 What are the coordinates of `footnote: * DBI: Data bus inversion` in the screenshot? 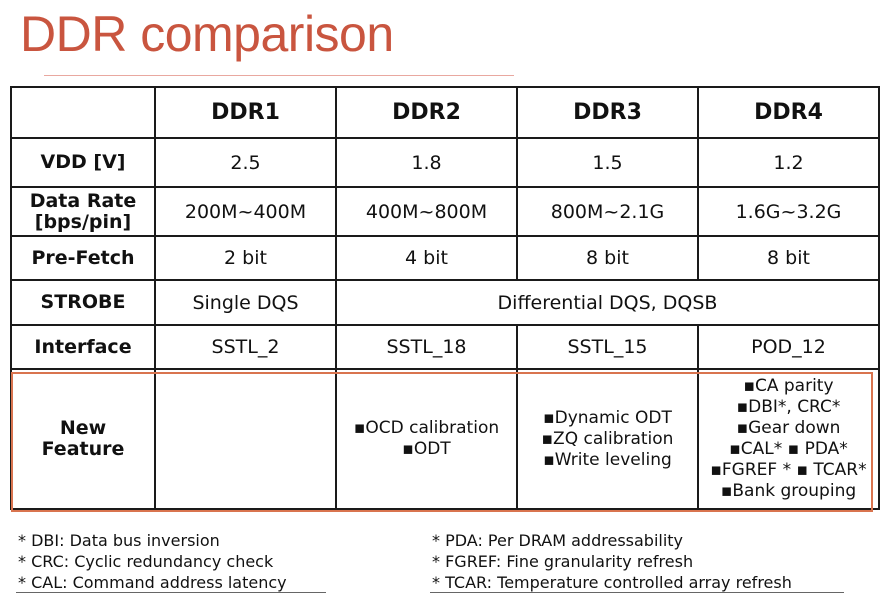 It's located at (119, 540).